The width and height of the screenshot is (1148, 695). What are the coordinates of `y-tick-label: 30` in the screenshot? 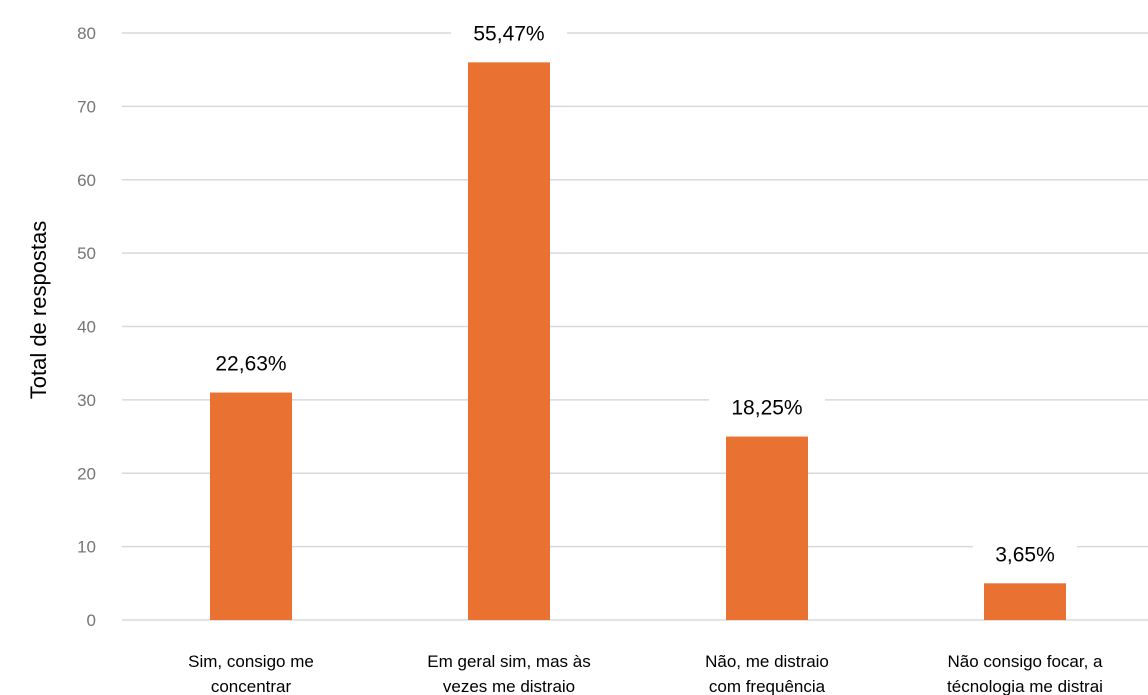 It's located at (86, 400).